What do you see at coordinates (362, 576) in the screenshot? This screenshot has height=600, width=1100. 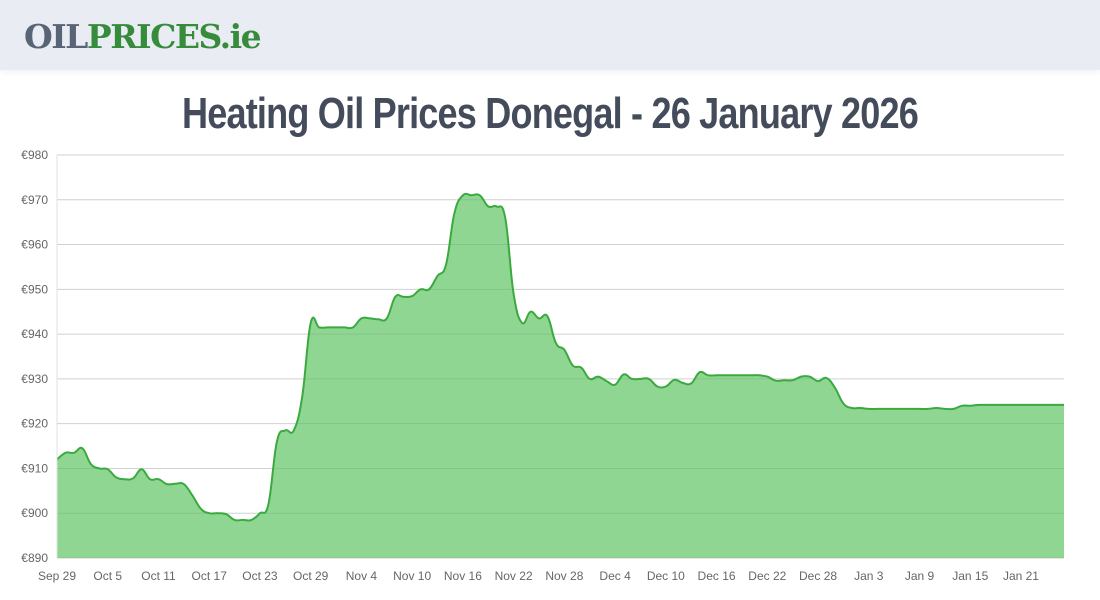 I see `x-tick-label: Nov 4` at bounding box center [362, 576].